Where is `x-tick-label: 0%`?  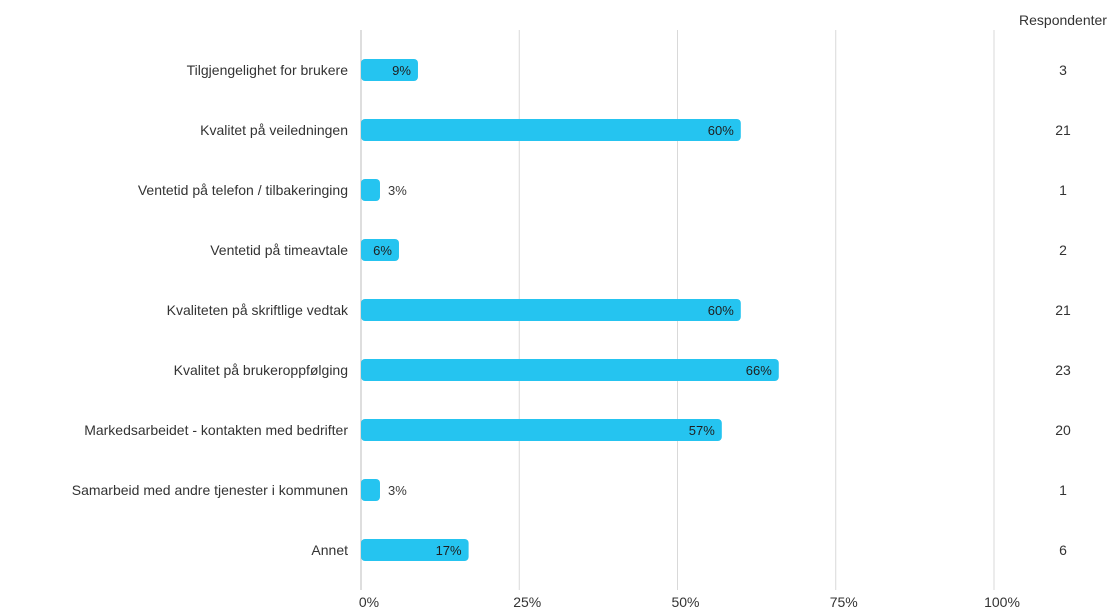
x-tick-label: 0% is located at coordinates (369, 601).